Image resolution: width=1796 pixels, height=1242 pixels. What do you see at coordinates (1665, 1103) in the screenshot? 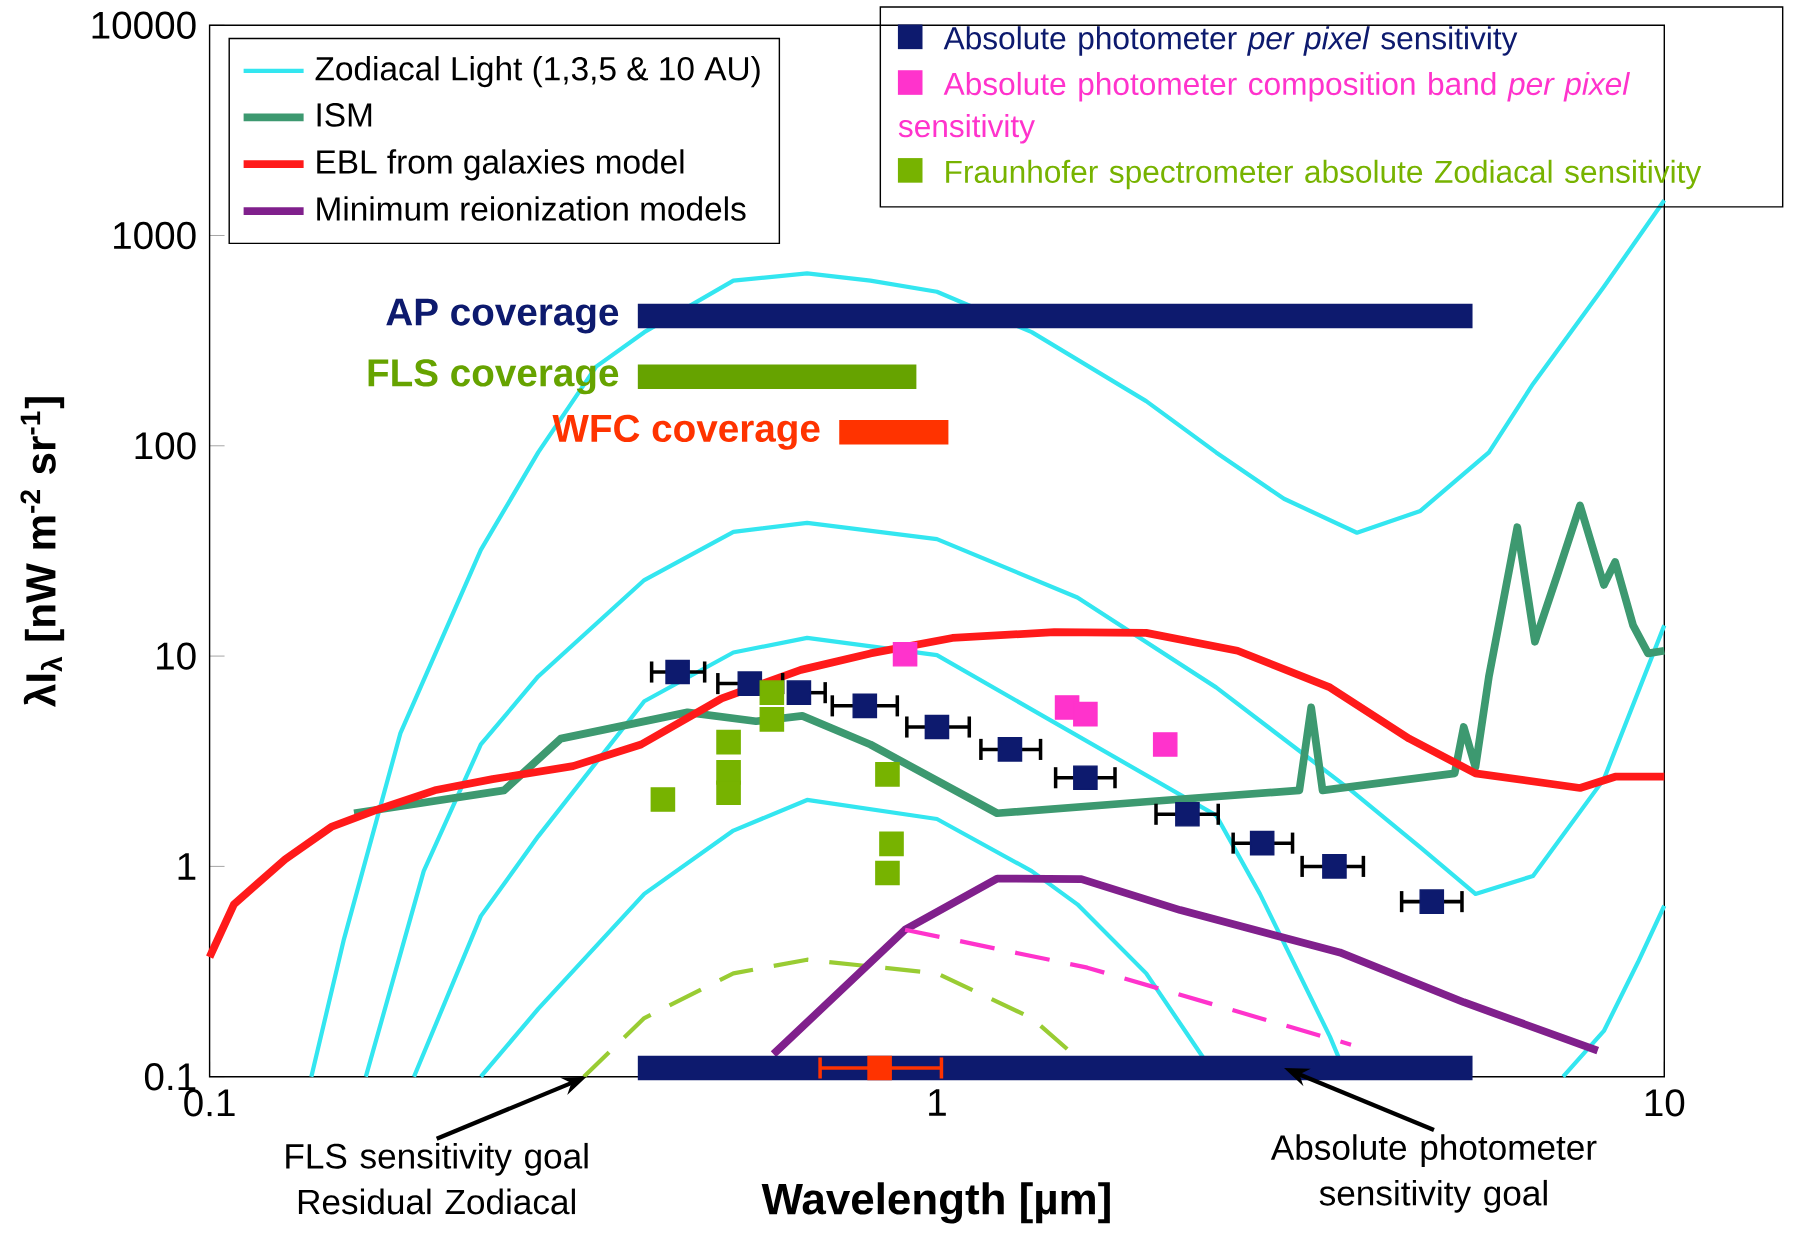
I see `x-tick-label: 10` at bounding box center [1665, 1103].